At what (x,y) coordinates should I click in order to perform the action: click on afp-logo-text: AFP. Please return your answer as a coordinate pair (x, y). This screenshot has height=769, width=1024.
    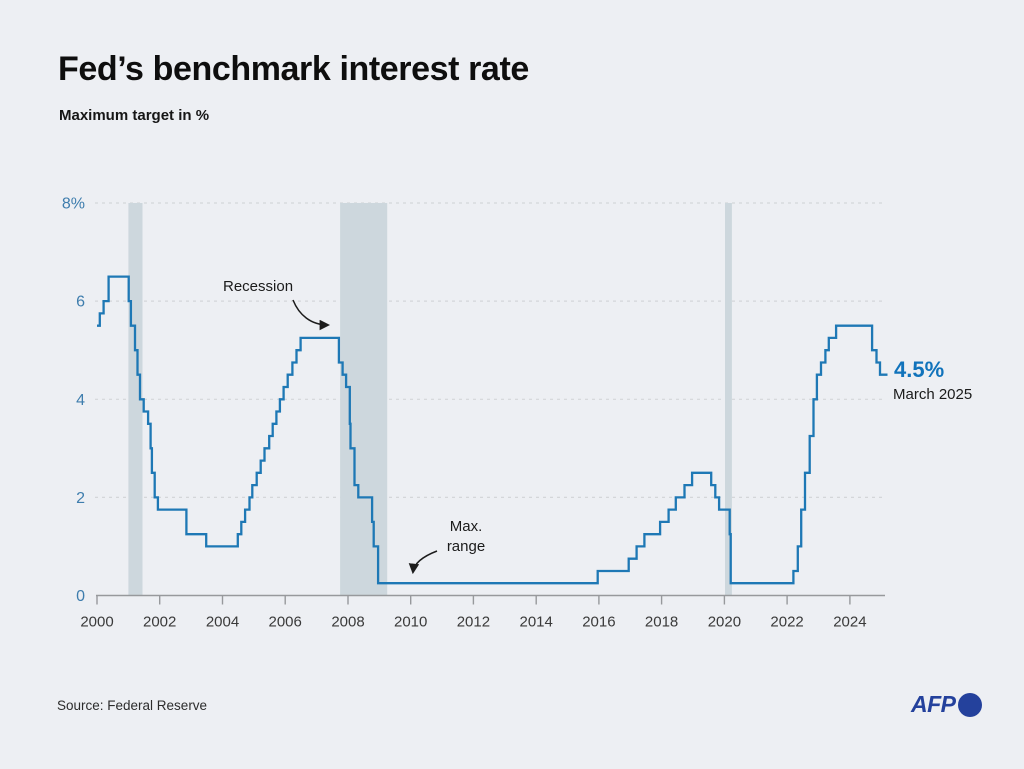
    Looking at the image, I should click on (933, 704).